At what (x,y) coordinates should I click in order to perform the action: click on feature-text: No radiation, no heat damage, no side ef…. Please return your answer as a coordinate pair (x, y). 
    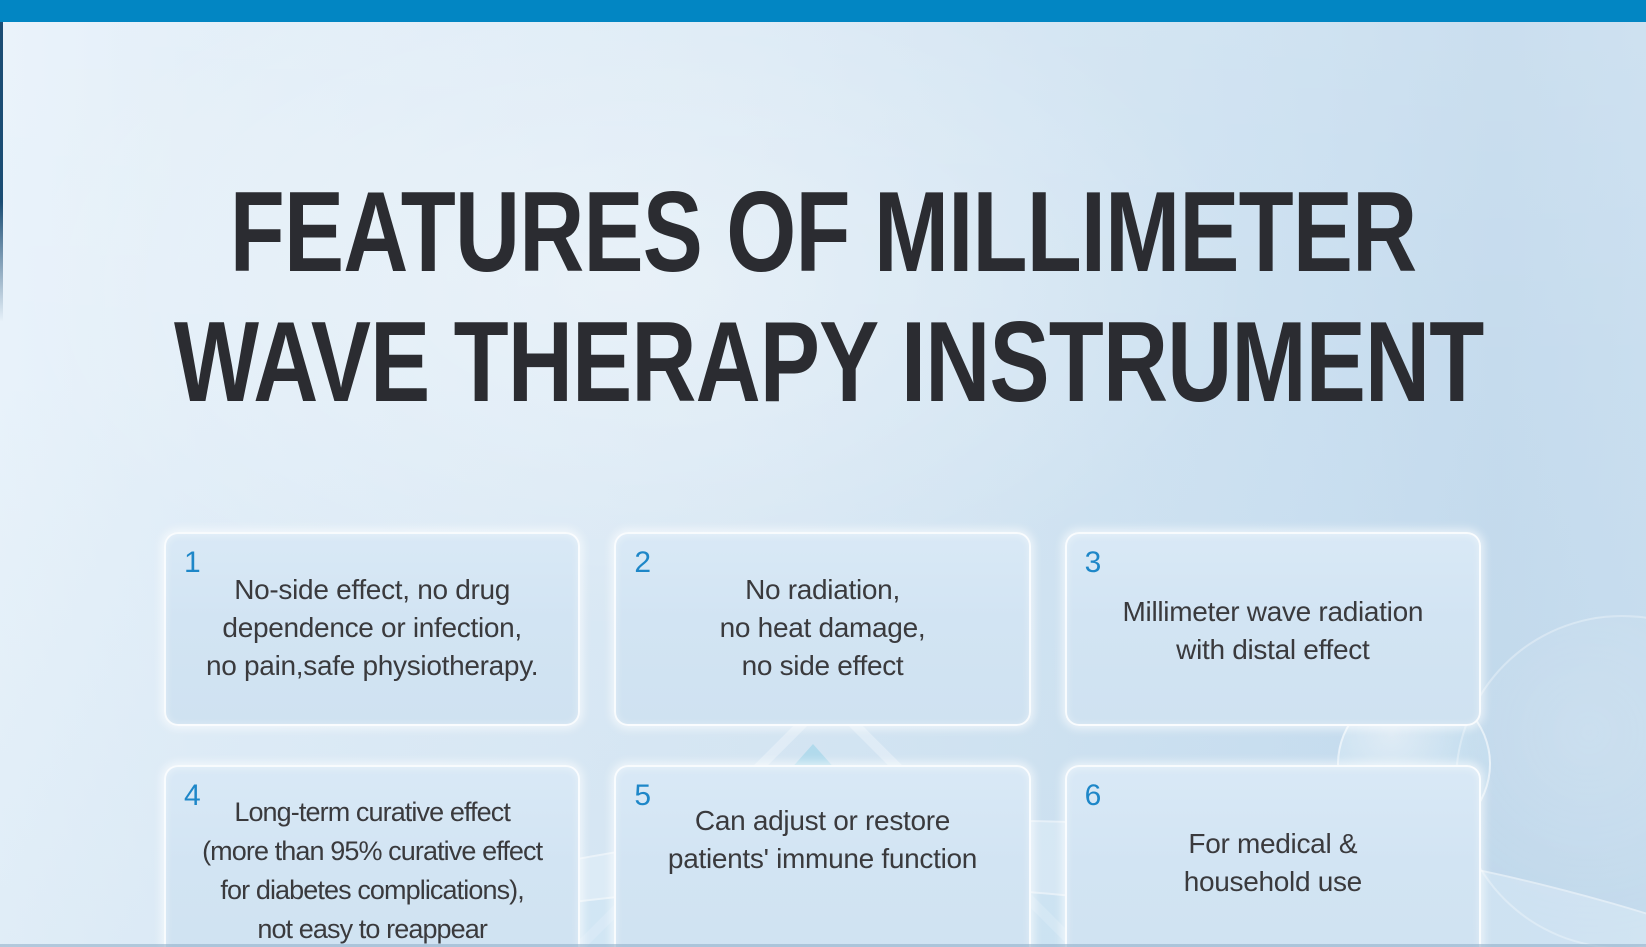
    Looking at the image, I should click on (822, 627).